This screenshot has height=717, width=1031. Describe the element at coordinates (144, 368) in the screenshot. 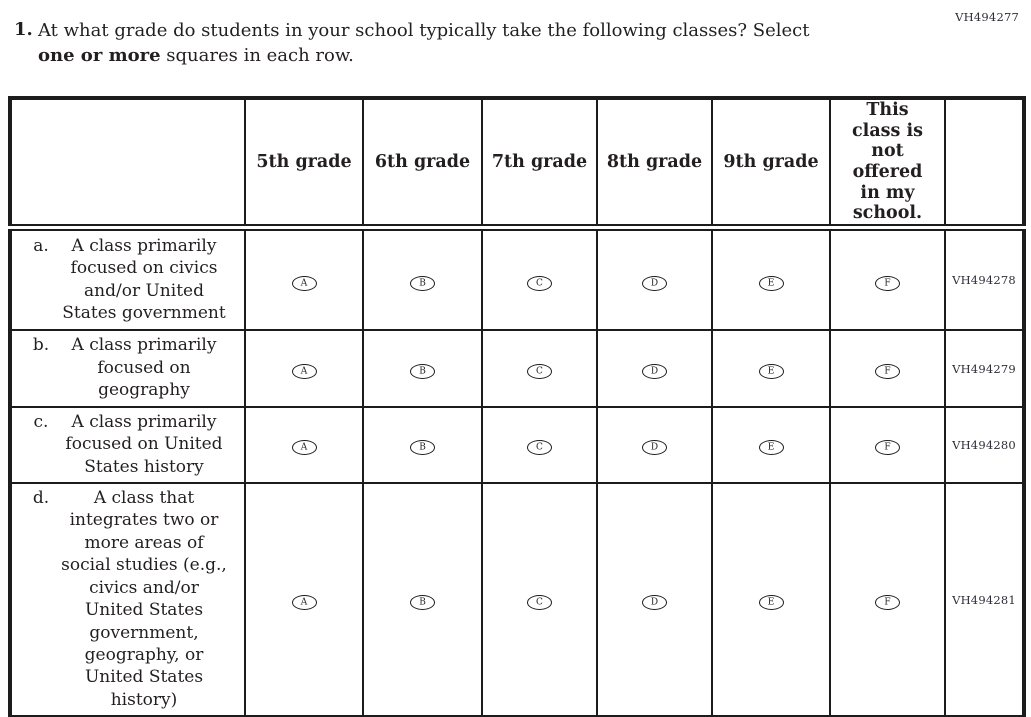

I see `row-b-label: A class primarily focused on geography` at that location.